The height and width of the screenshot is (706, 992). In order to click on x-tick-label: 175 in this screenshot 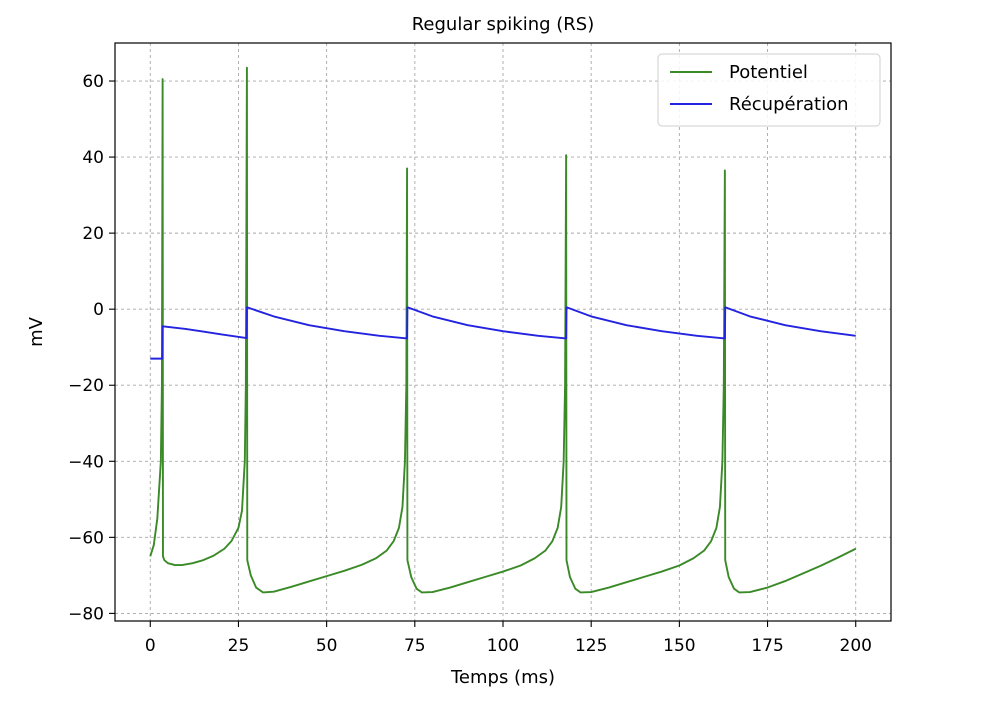, I will do `click(767, 646)`.